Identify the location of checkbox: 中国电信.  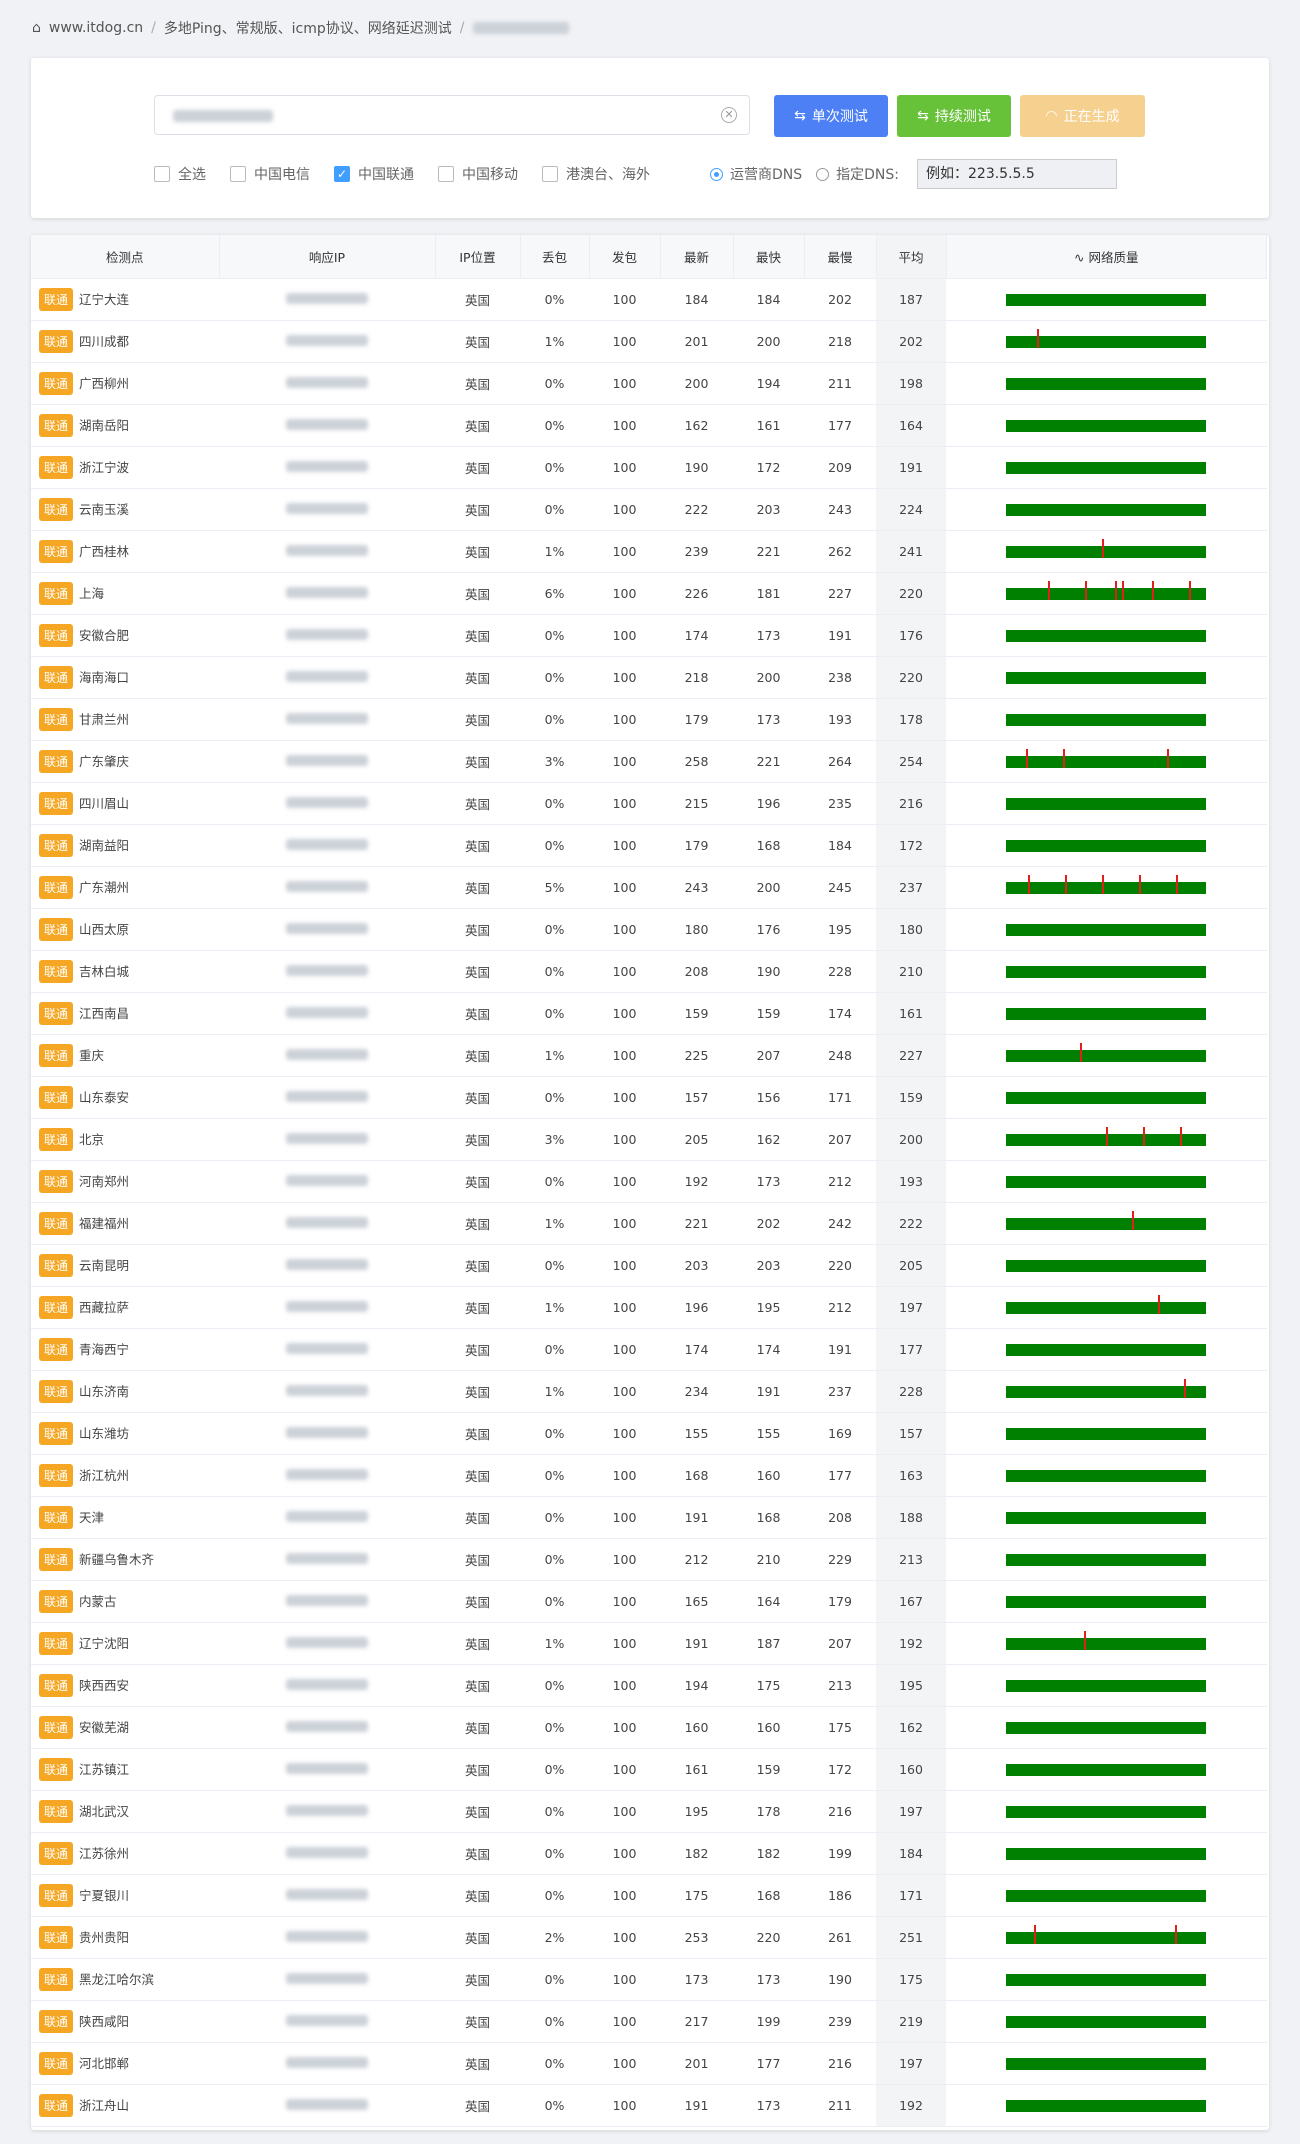
(270, 174).